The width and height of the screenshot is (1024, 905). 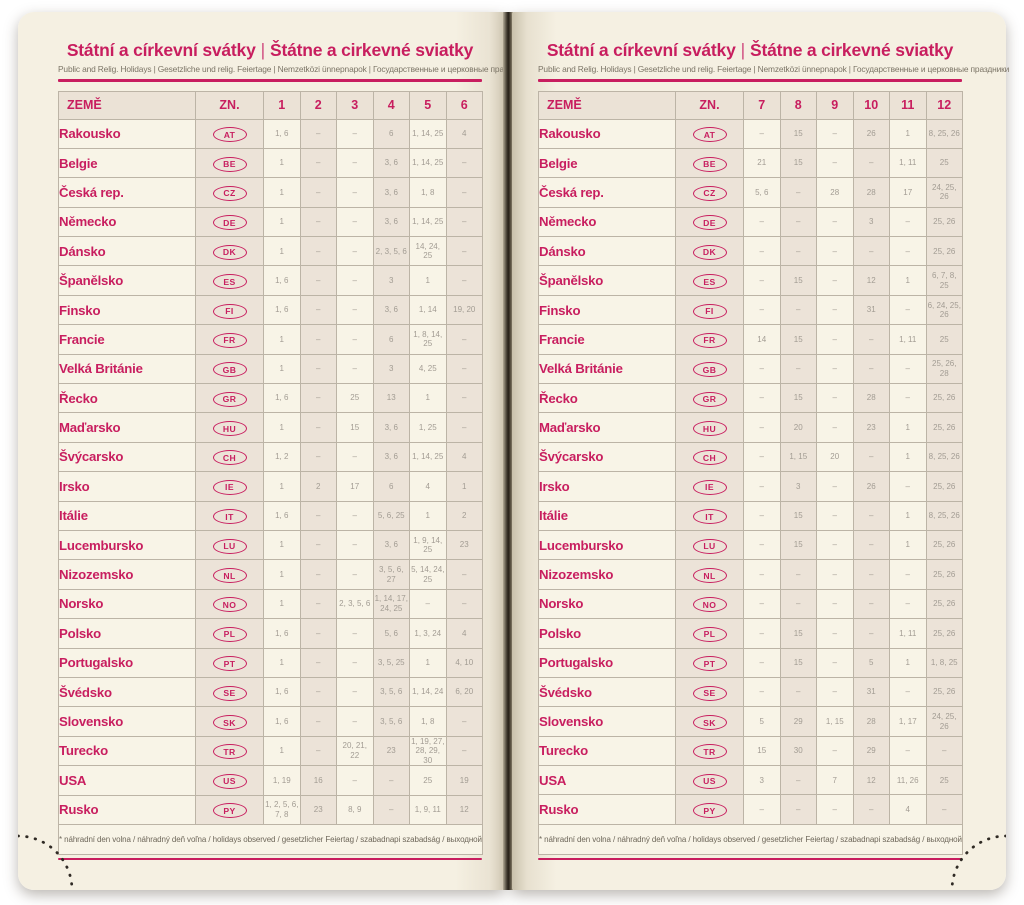 I want to click on holiday-days-cell: 6, 7, 8, 25, so click(x=944, y=280).